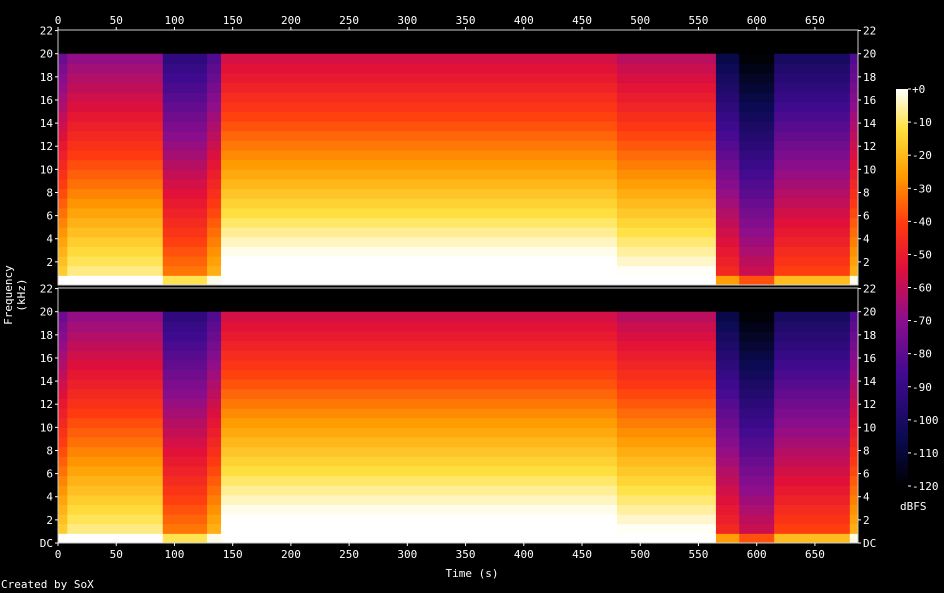  What do you see at coordinates (866, 216) in the screenshot?
I see `y-tick-label: 6` at bounding box center [866, 216].